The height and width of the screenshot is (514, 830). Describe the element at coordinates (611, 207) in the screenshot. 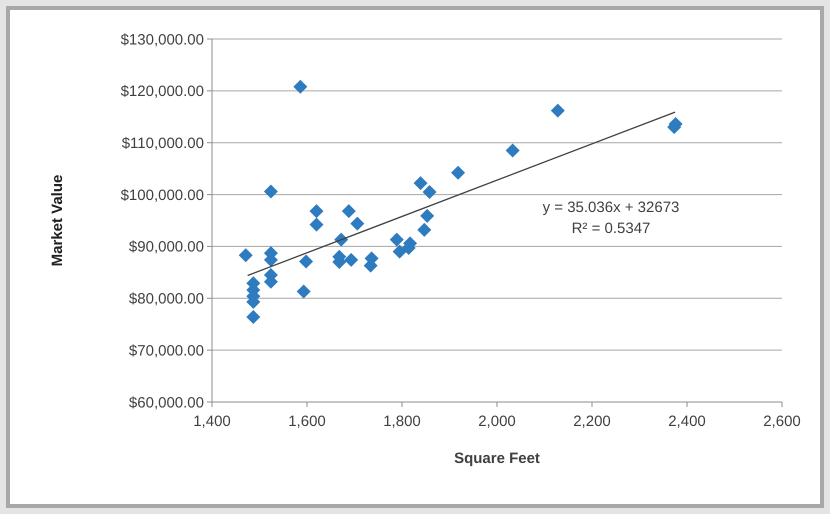

I see `annotation: y = 35.036x + 32673` at that location.